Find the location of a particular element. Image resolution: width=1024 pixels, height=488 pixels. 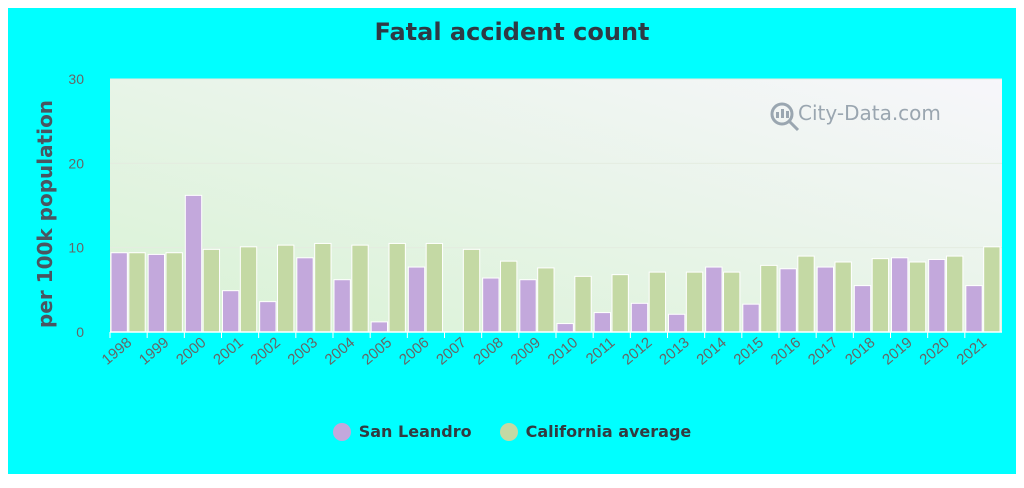

bar-california-average-1999 is located at coordinates (174, 292).